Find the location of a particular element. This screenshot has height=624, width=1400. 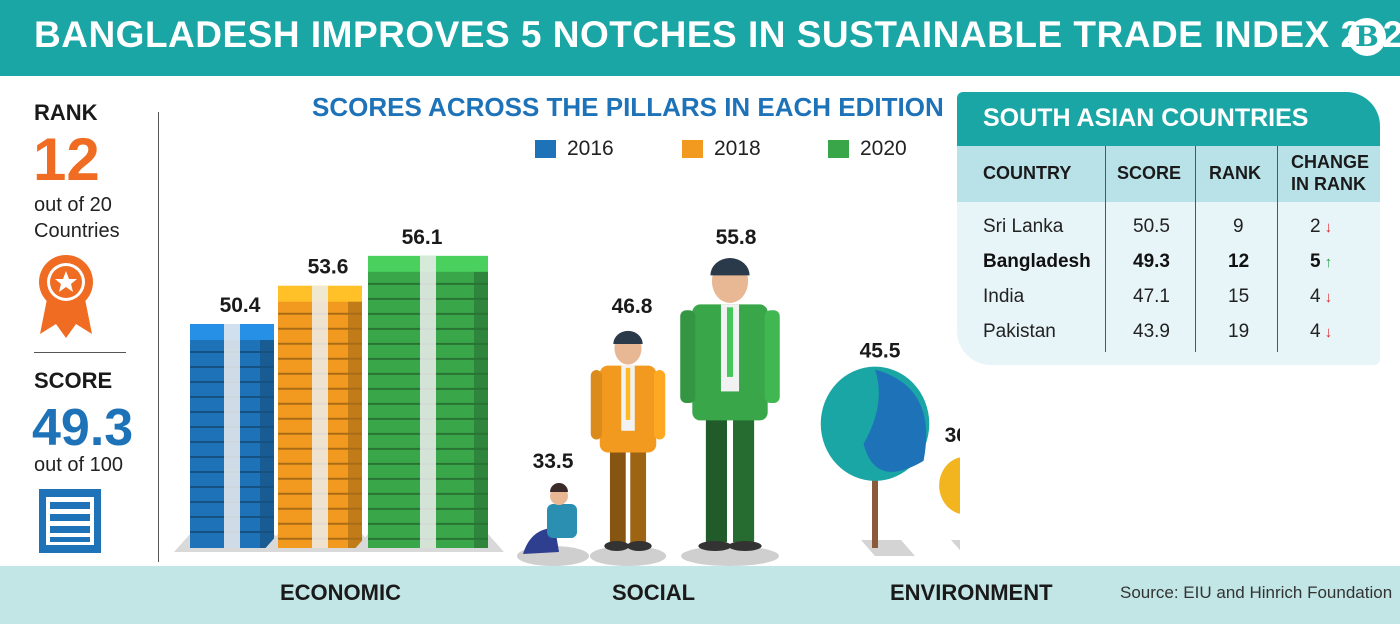

table-title-bar: SOUTH ASIAN COUNTRIES is located at coordinates (1168, 119).